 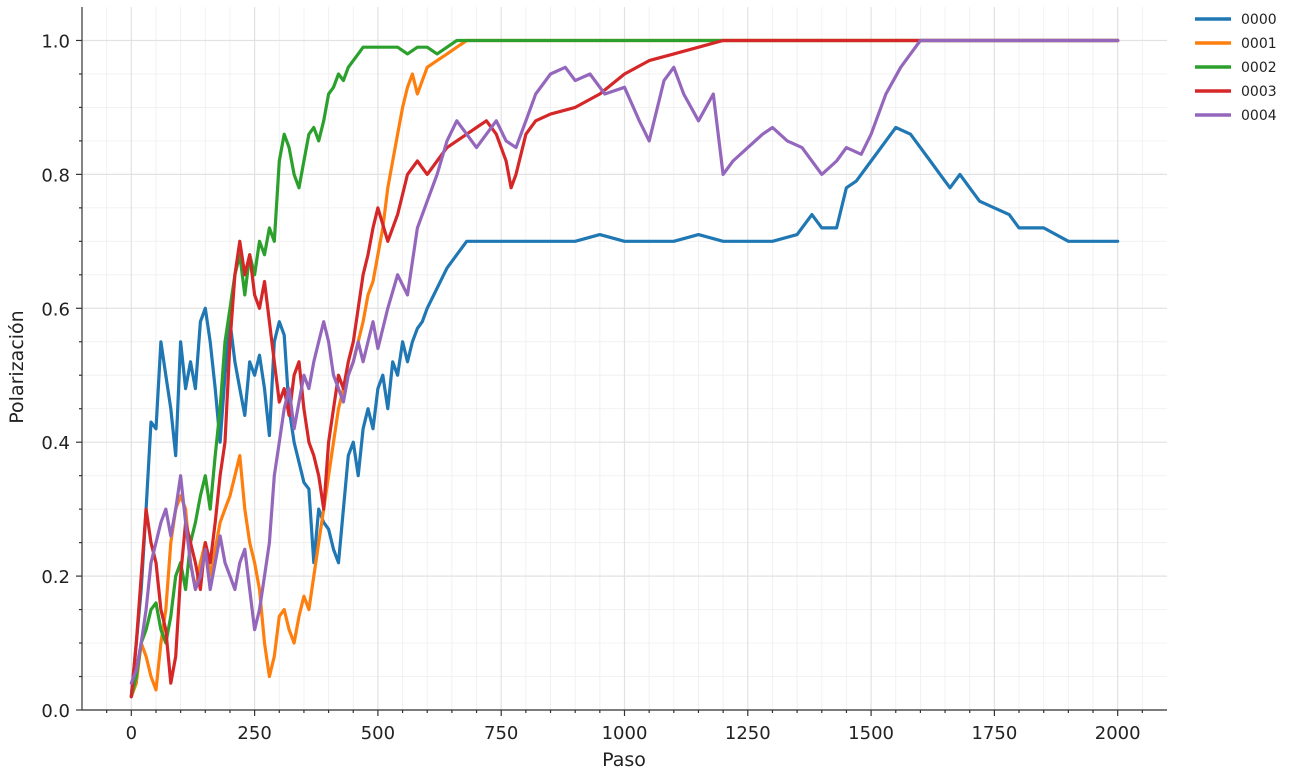 What do you see at coordinates (748, 733) in the screenshot?
I see `x-tick-label: 1250` at bounding box center [748, 733].